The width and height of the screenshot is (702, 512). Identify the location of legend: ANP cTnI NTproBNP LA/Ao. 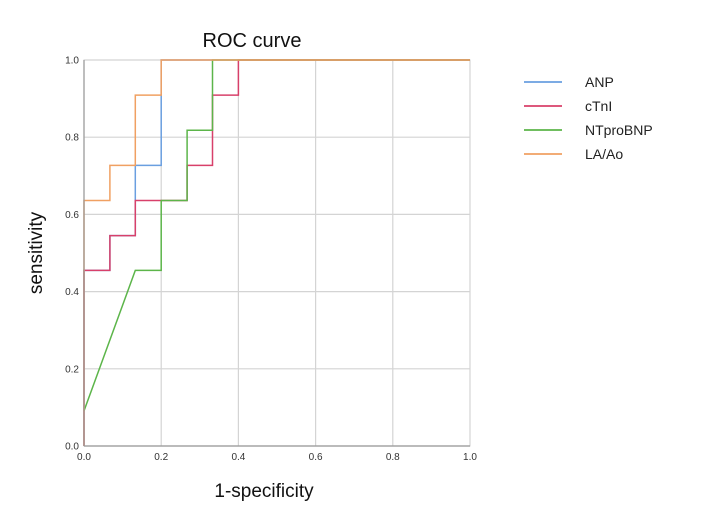
(588, 118).